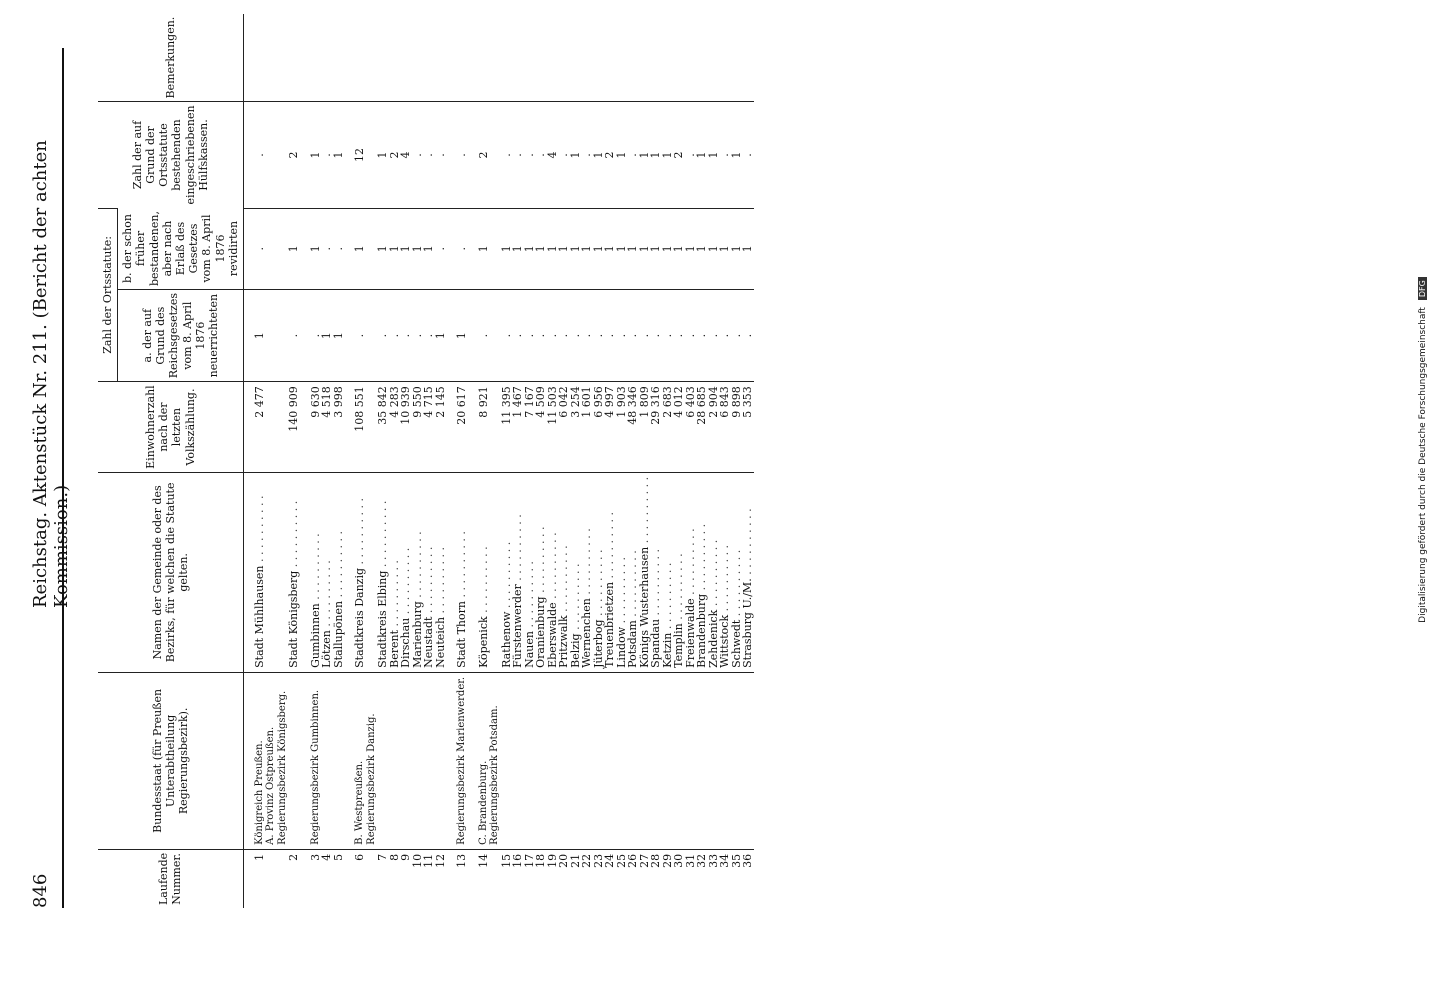 The height and width of the screenshot is (1000, 1432). What do you see at coordinates (361, 155) in the screenshot?
I see `count-kassen: 12` at bounding box center [361, 155].